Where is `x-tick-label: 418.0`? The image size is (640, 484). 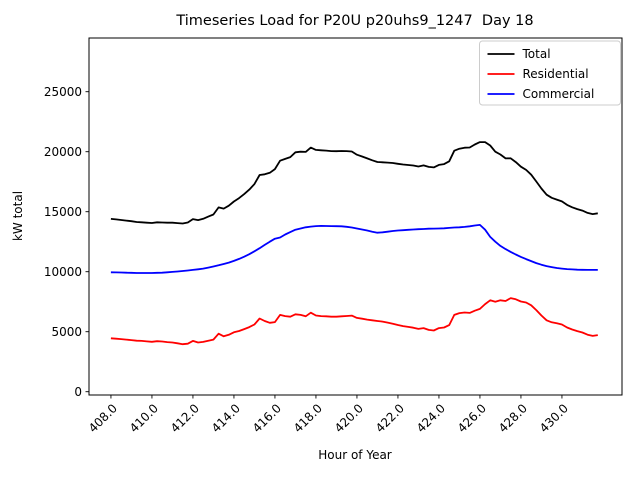 x-tick-label: 418.0 is located at coordinates (308, 418).